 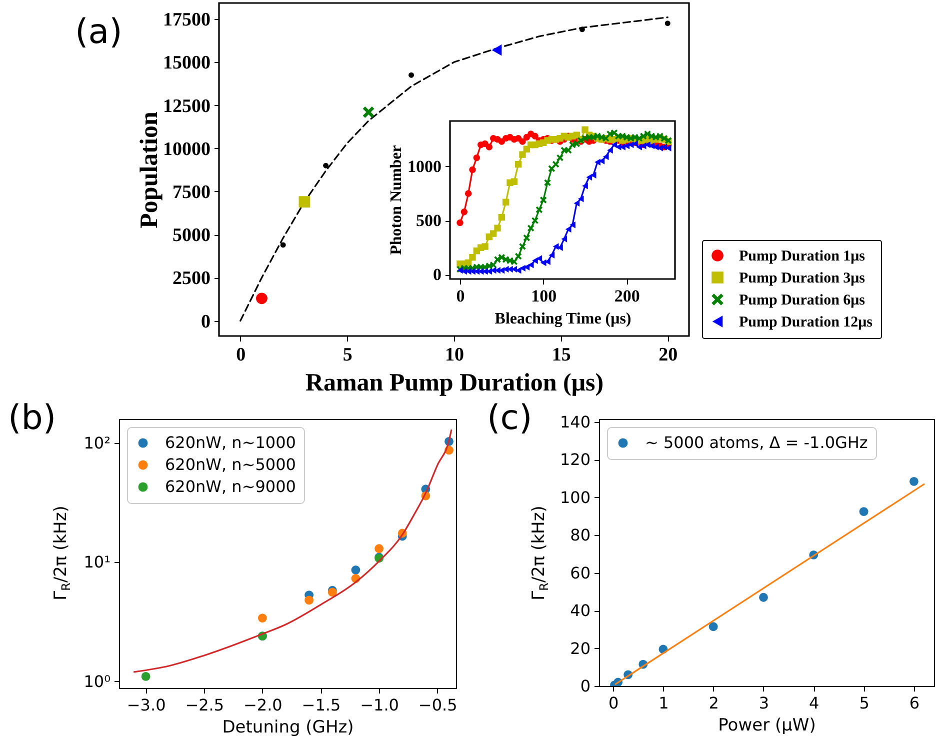 I want to click on x-axis-title: Raman Pump Duration (μs), so click(x=454, y=383).